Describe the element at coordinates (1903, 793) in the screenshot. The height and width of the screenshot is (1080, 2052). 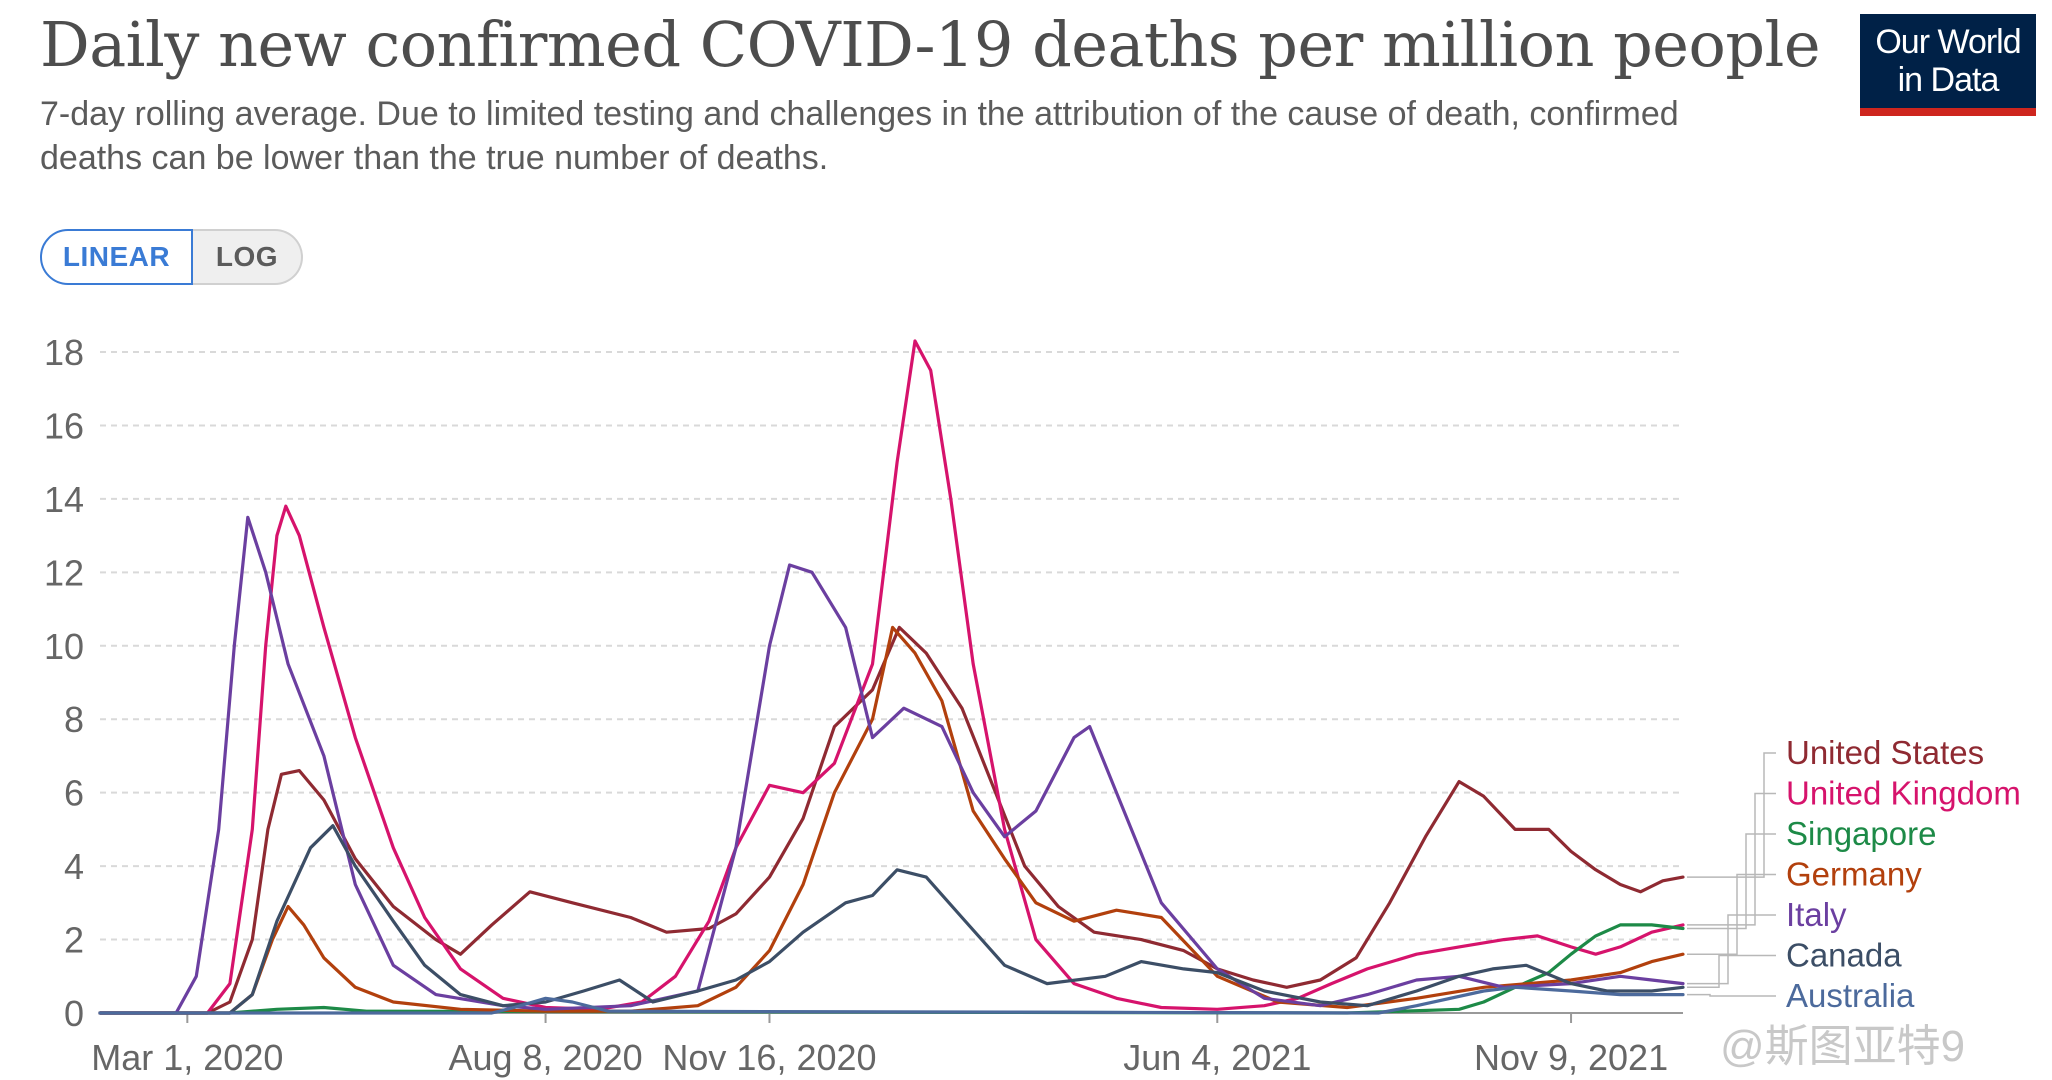
I see `legend-label: United Kingdom` at that location.